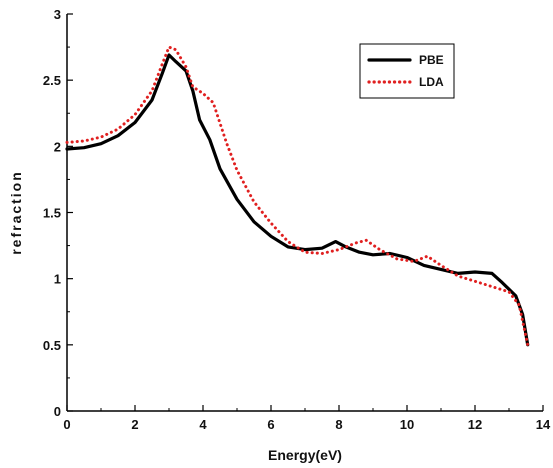  What do you see at coordinates (305, 455) in the screenshot?
I see `x-axis-title: Energy(eV)` at bounding box center [305, 455].